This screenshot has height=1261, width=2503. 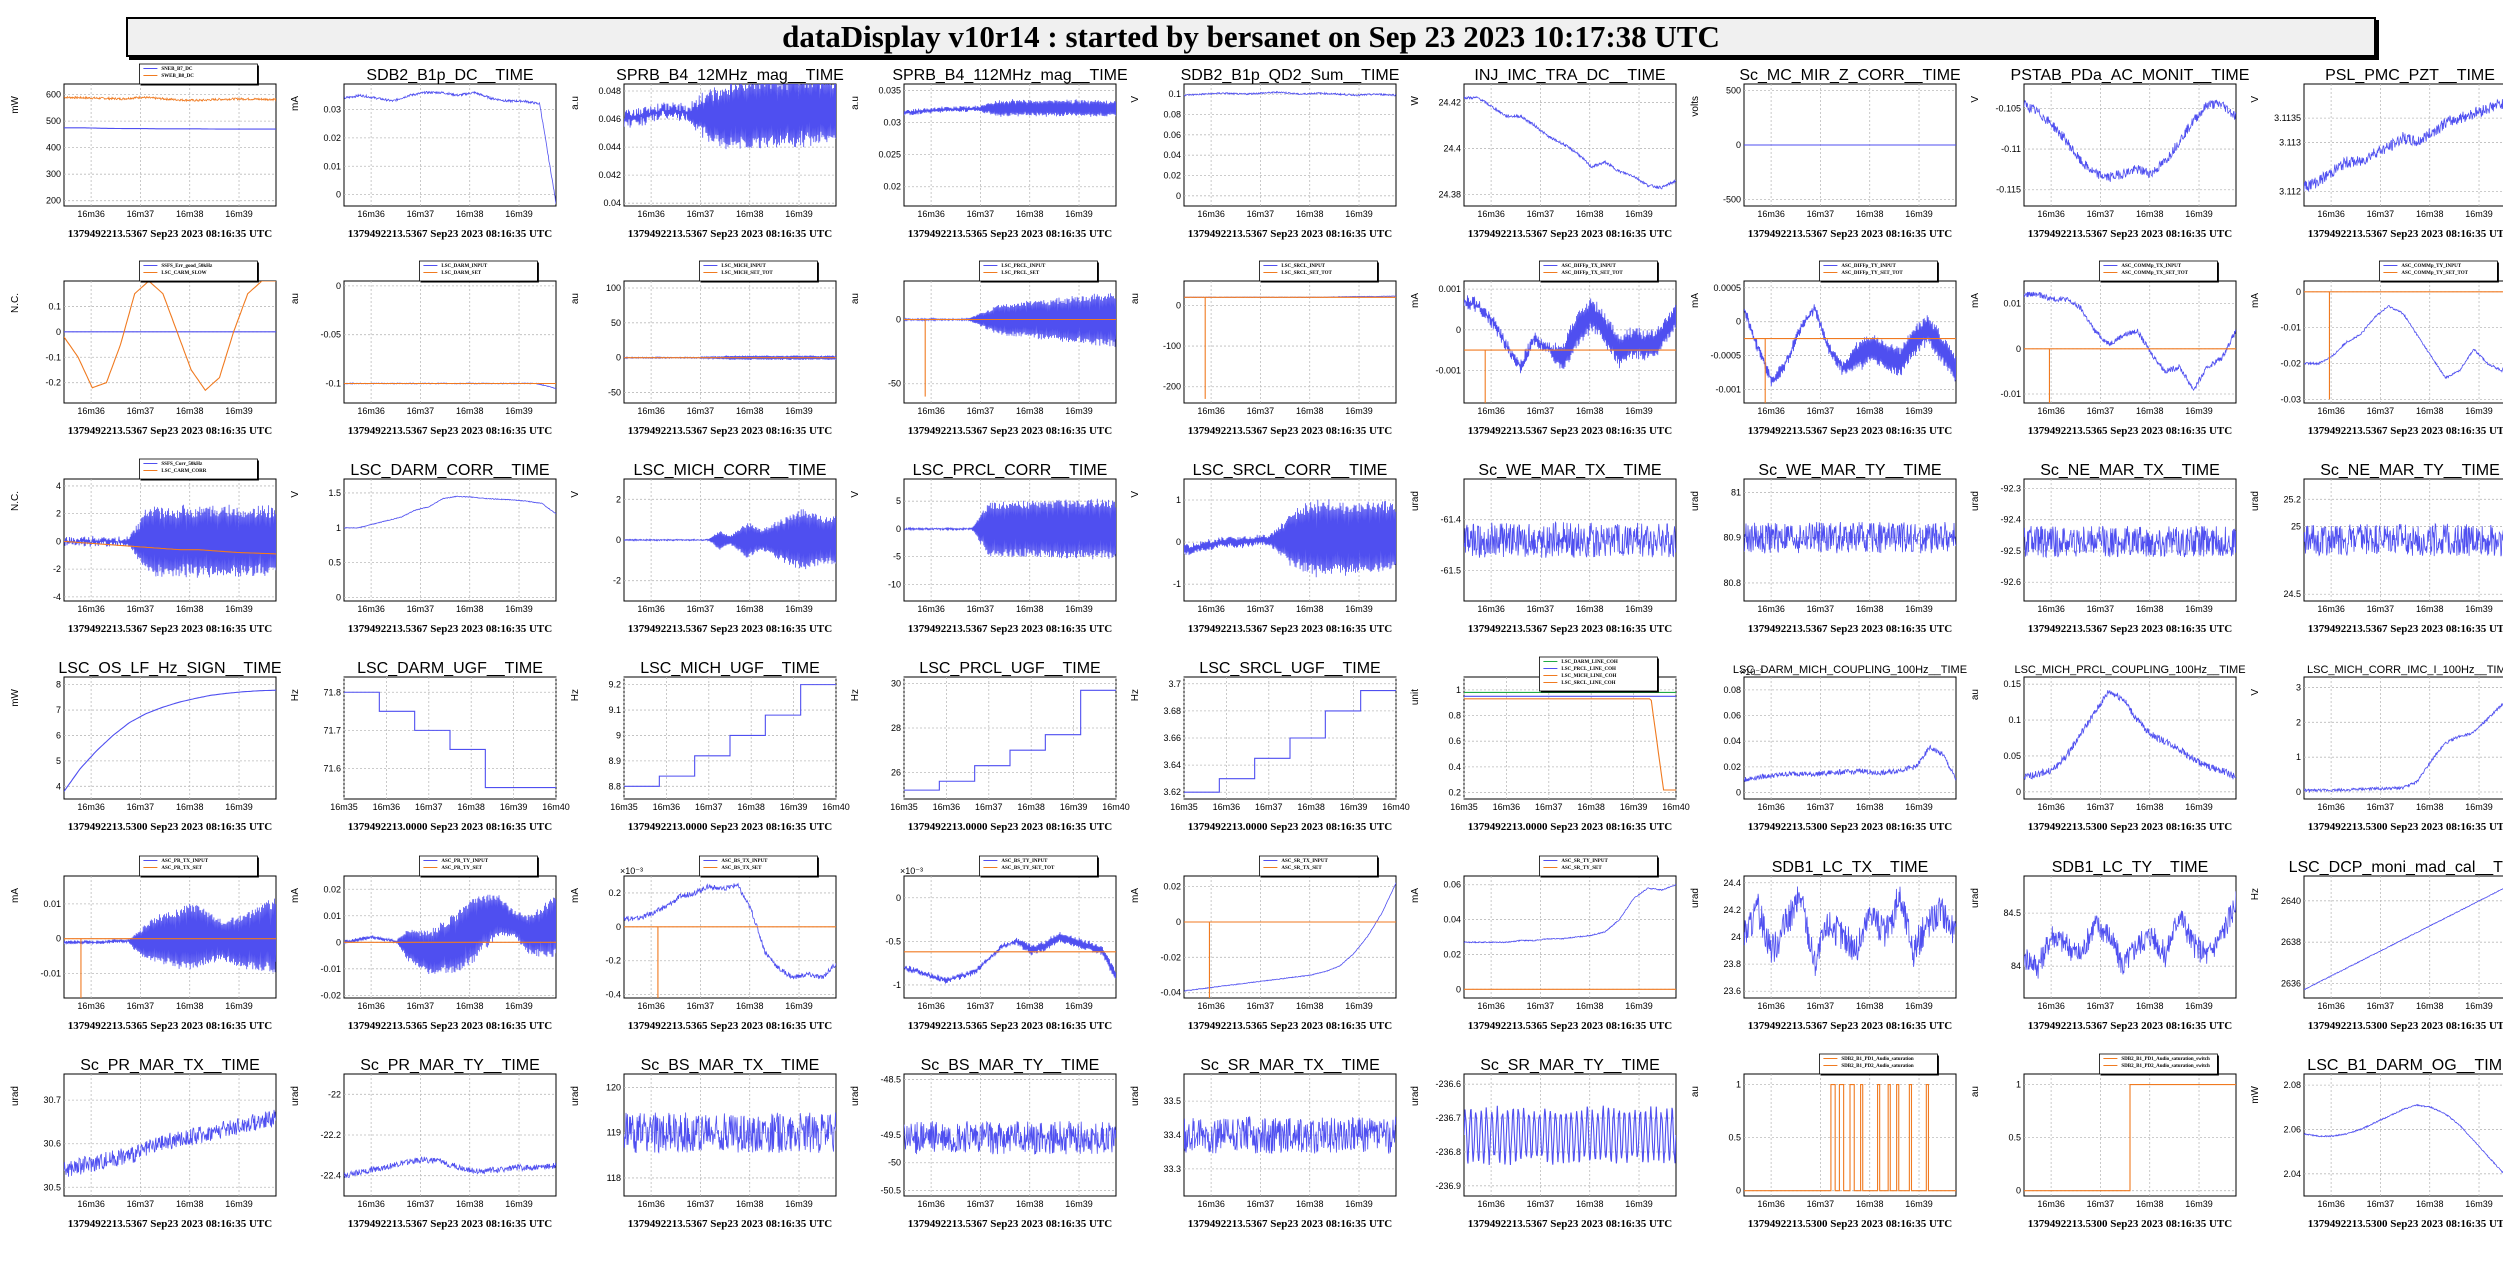 I want to click on y-tick-label: 0.03, so click(x=892, y=123).